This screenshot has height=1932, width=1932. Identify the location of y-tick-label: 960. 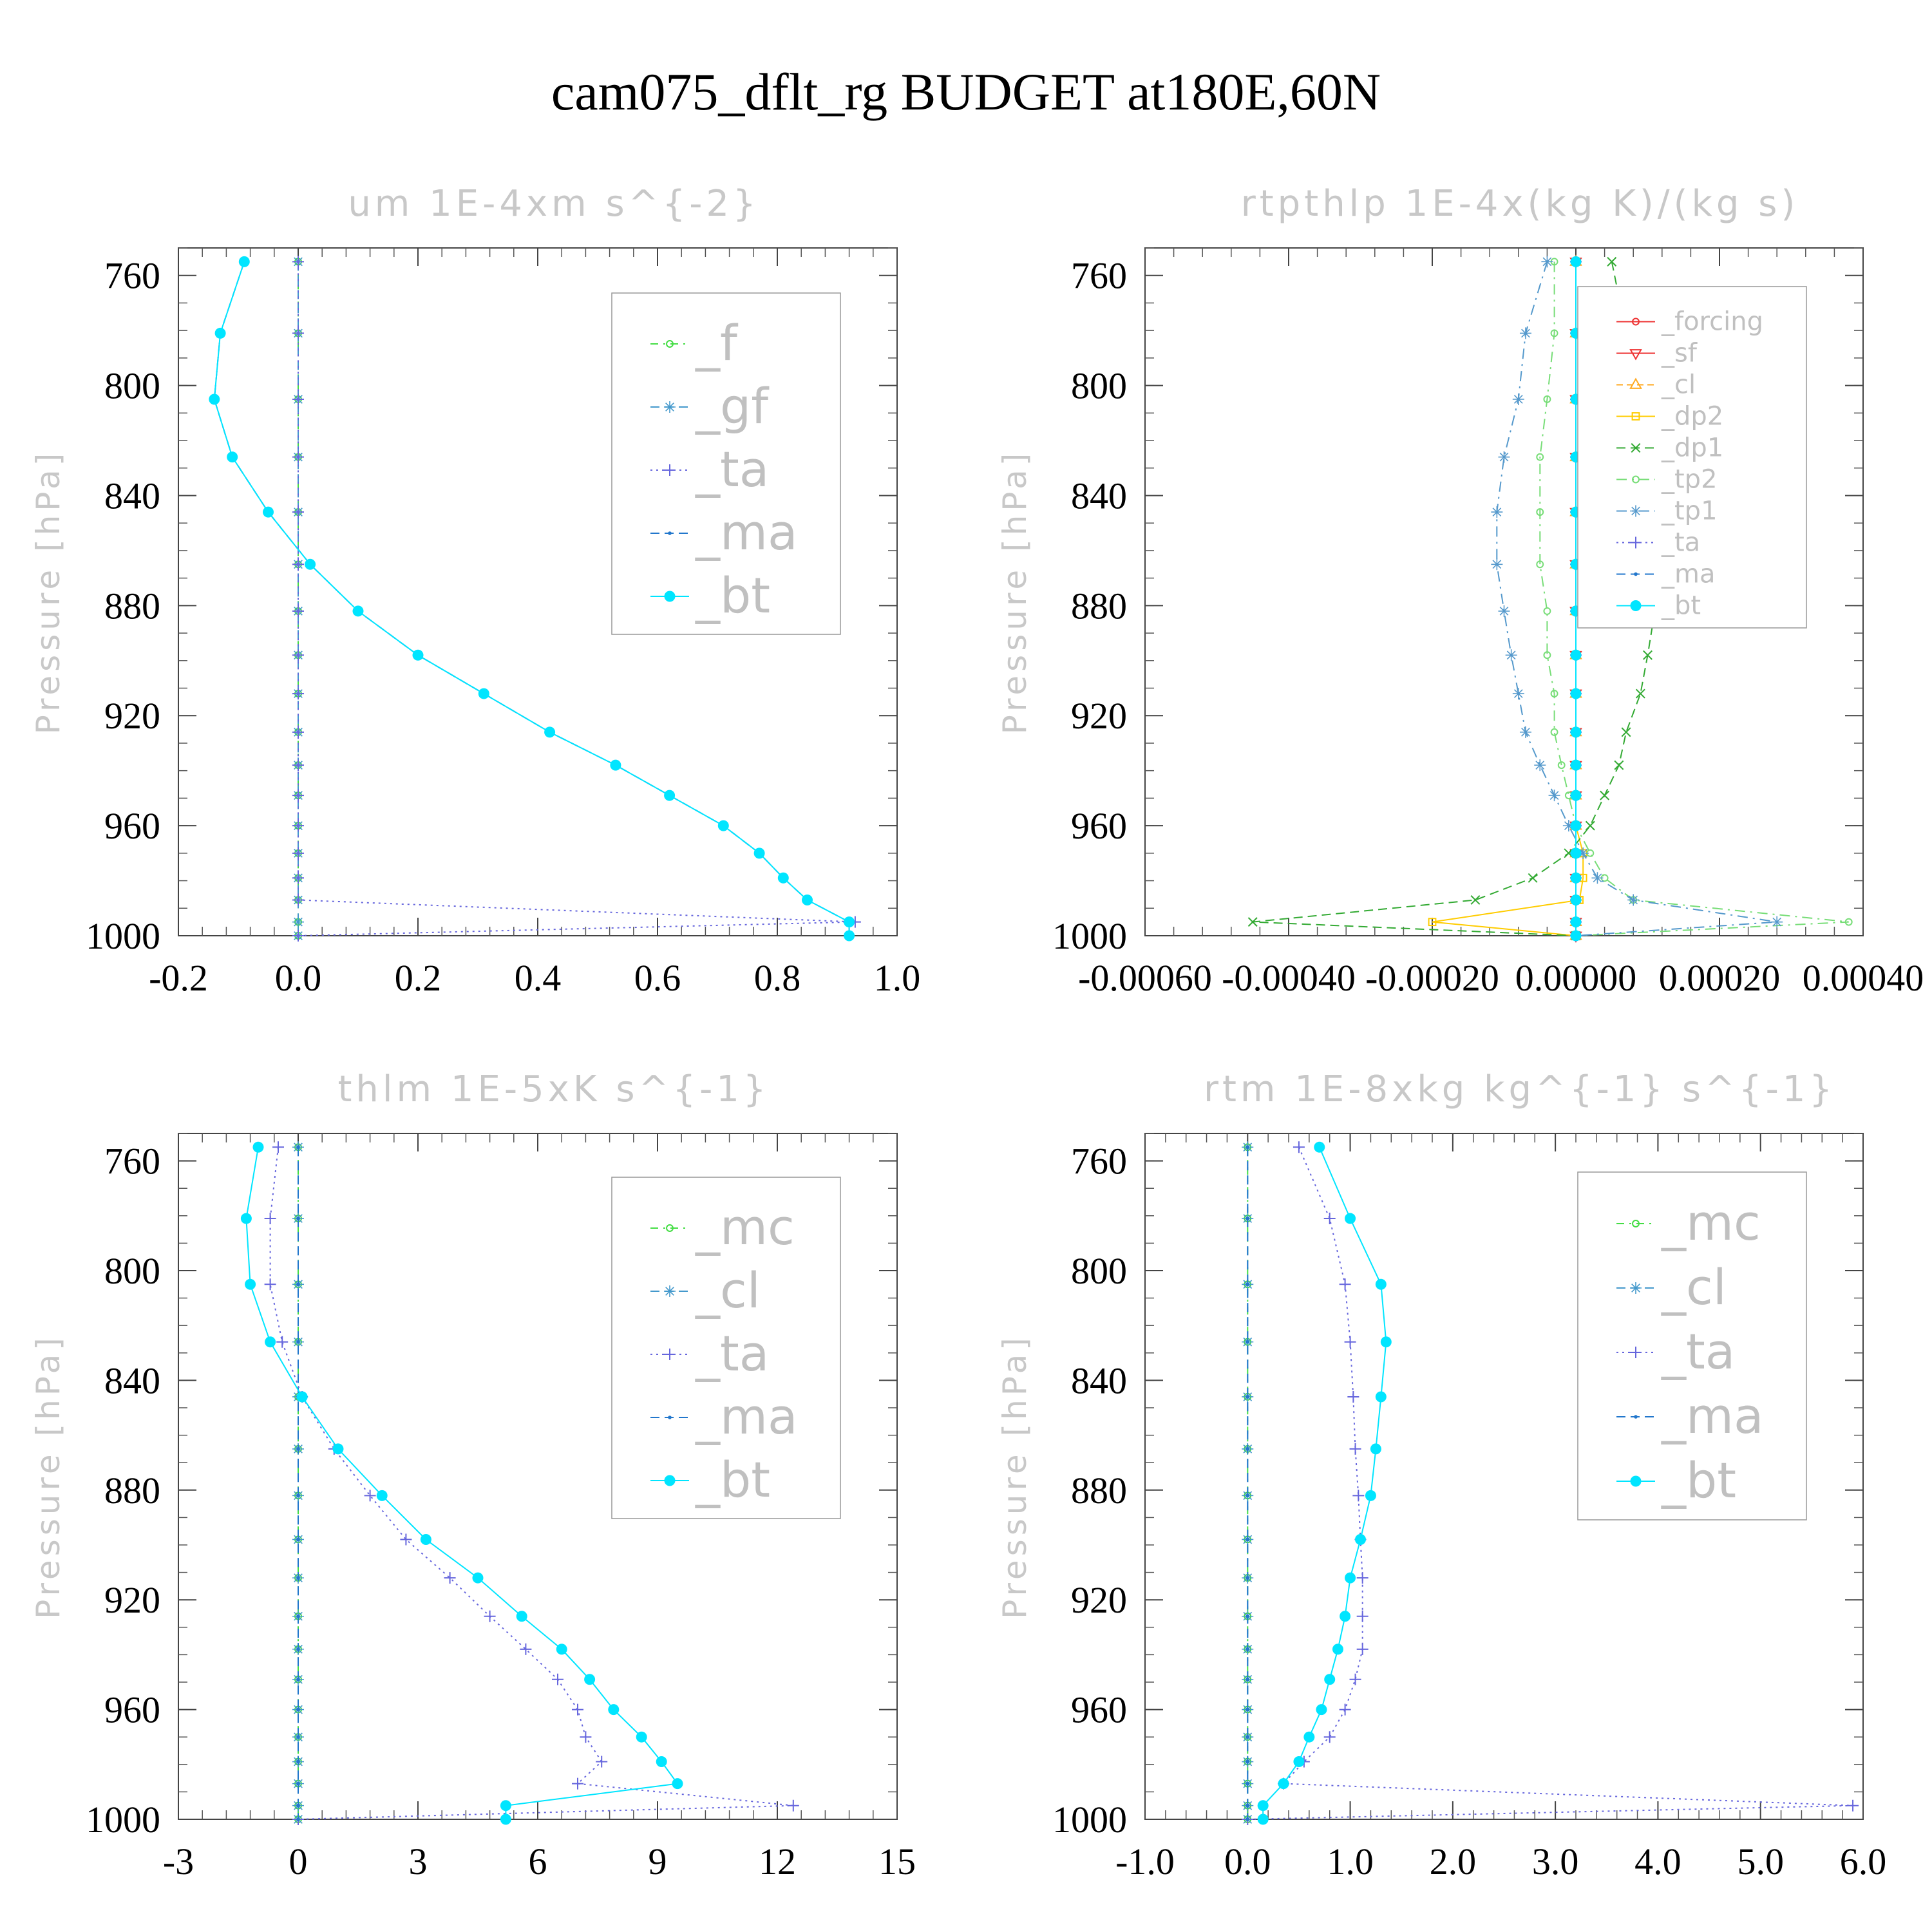
(1099, 1710).